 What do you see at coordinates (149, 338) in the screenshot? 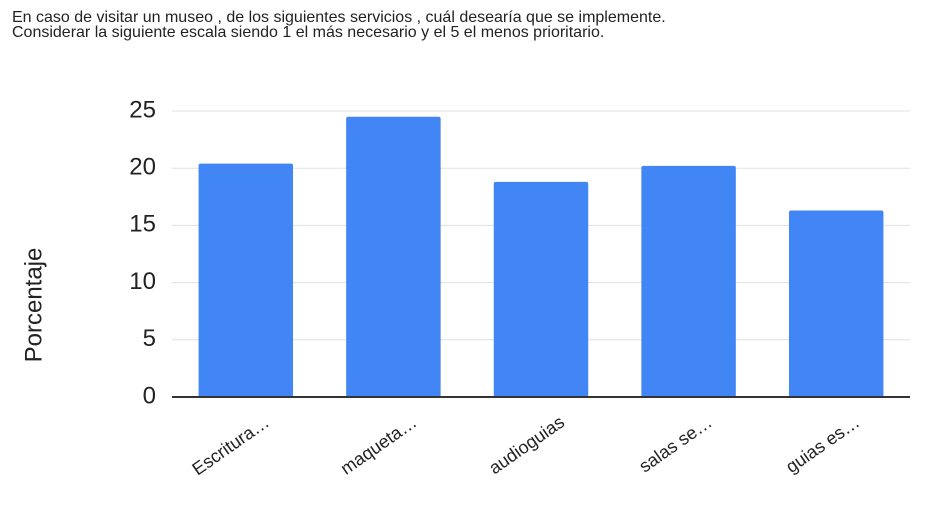
I see `y-tick-label: 5` at bounding box center [149, 338].